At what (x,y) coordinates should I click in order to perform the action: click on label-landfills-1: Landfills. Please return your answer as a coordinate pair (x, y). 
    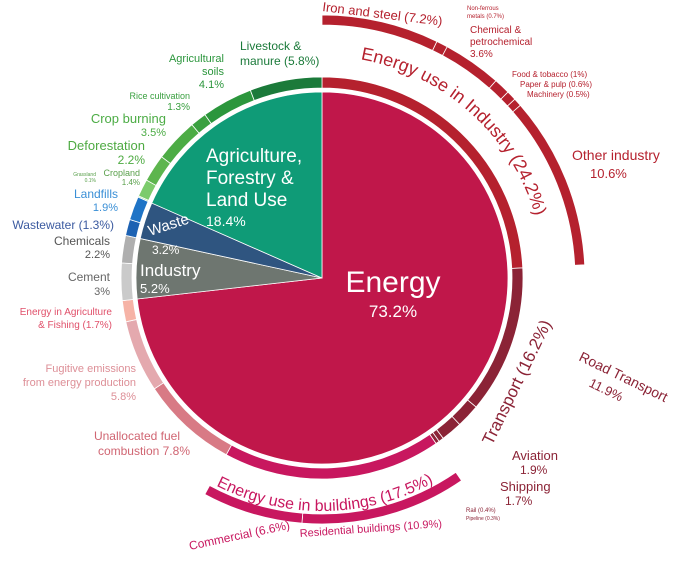
    Looking at the image, I should click on (96, 194).